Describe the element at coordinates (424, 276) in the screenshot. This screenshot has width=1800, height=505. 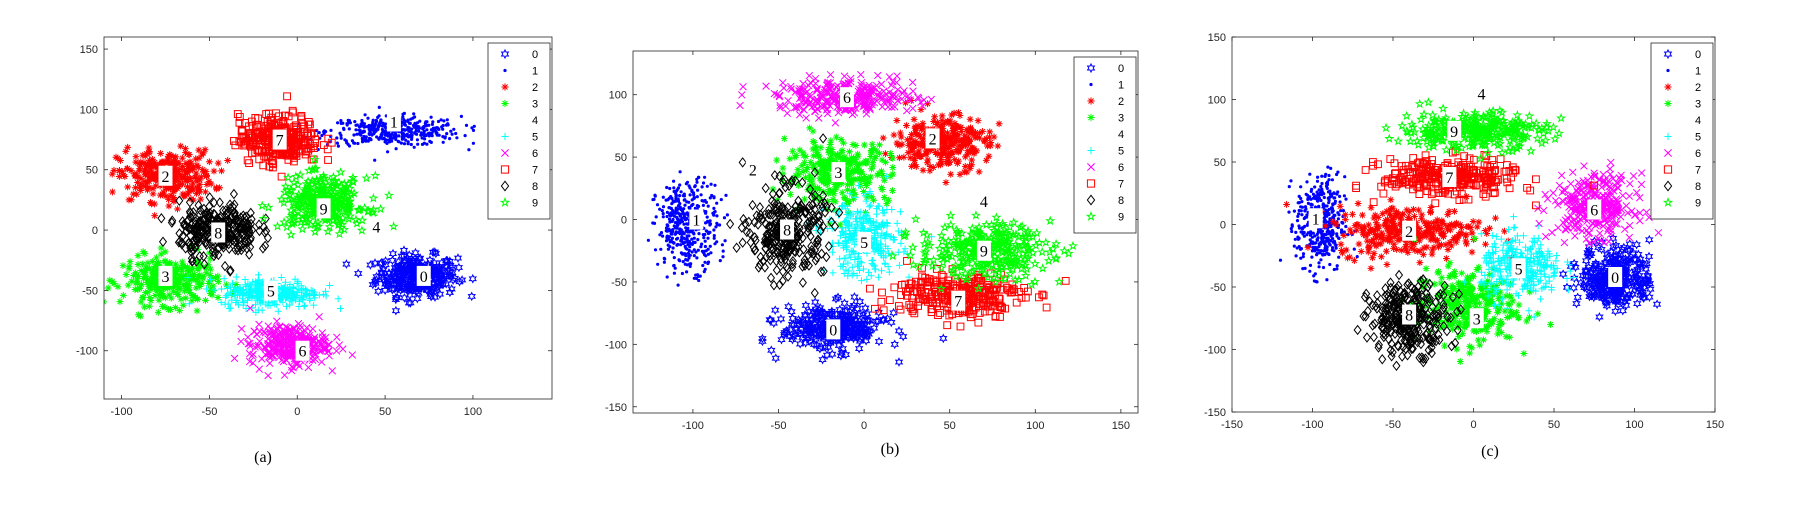
I see `cluster-label-0: 0` at that location.